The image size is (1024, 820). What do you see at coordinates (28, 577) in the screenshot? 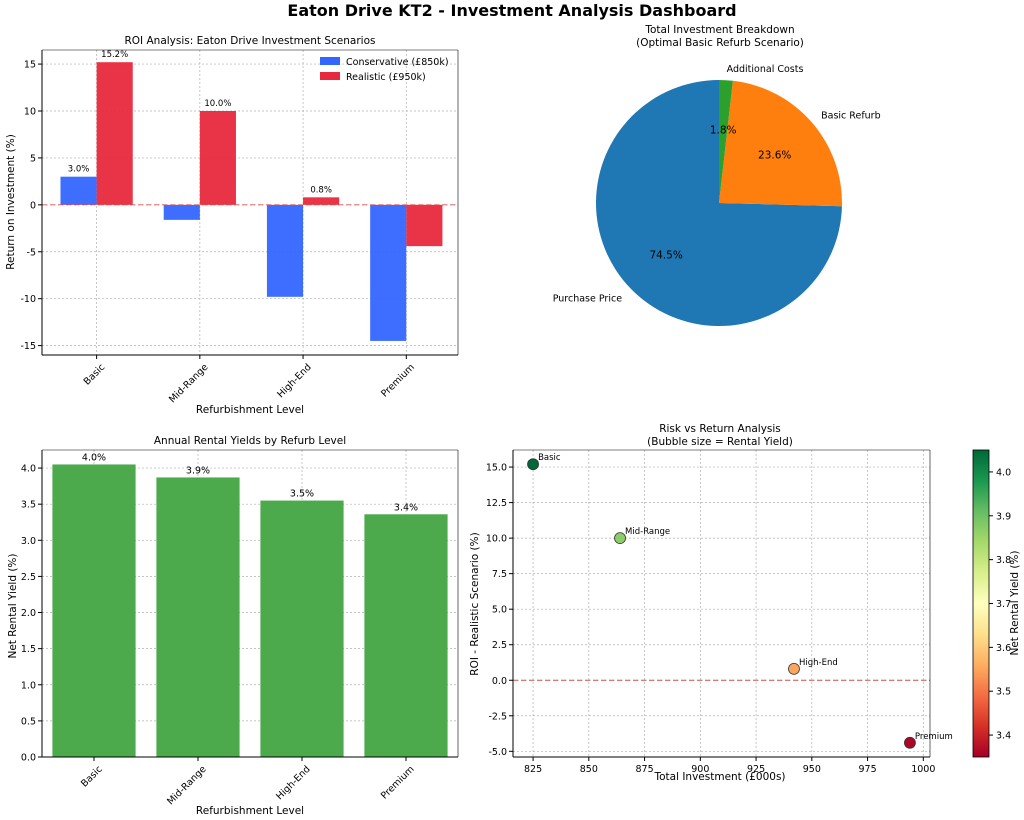
I see `yield-ytick-label: 2.5` at bounding box center [28, 577].